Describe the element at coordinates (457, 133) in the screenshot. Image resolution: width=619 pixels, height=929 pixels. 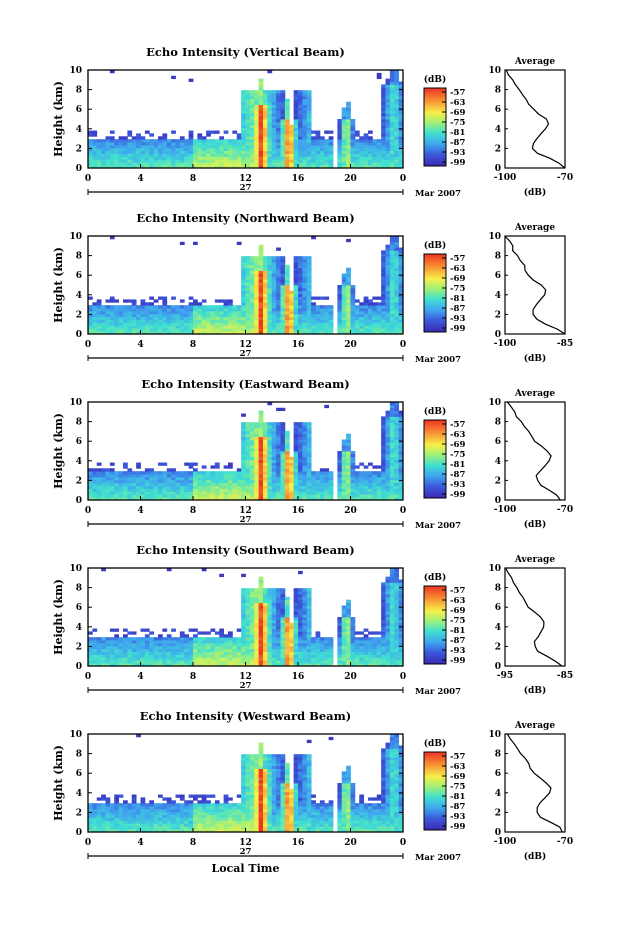
I see `colorbar-tick-label: -81` at that location.